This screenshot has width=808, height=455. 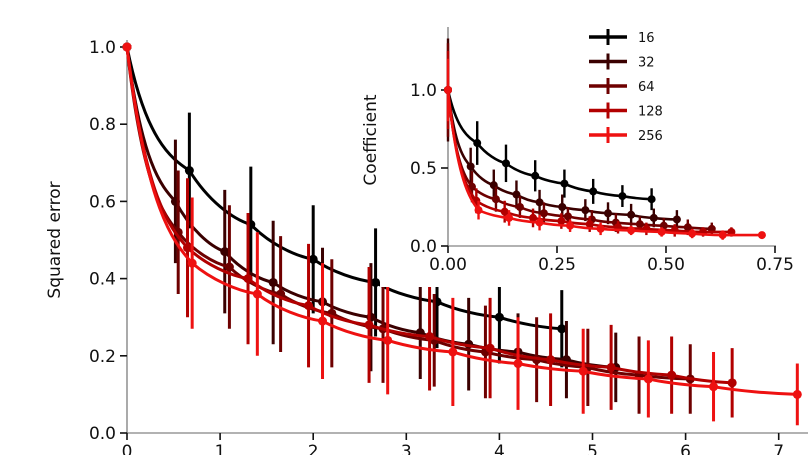 I want to click on legend-label: 32, so click(x=646, y=63).